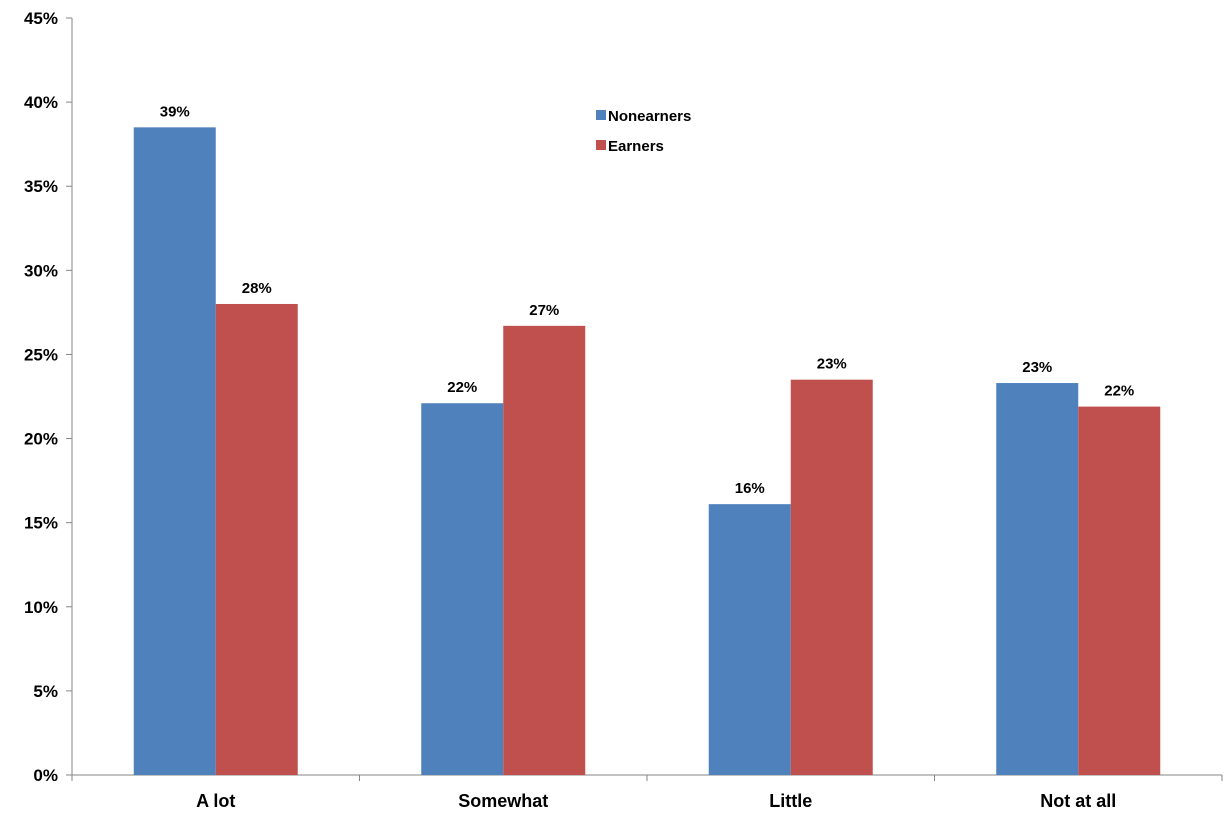  What do you see at coordinates (41, 270) in the screenshot?
I see `y-tick-label: 30%` at bounding box center [41, 270].